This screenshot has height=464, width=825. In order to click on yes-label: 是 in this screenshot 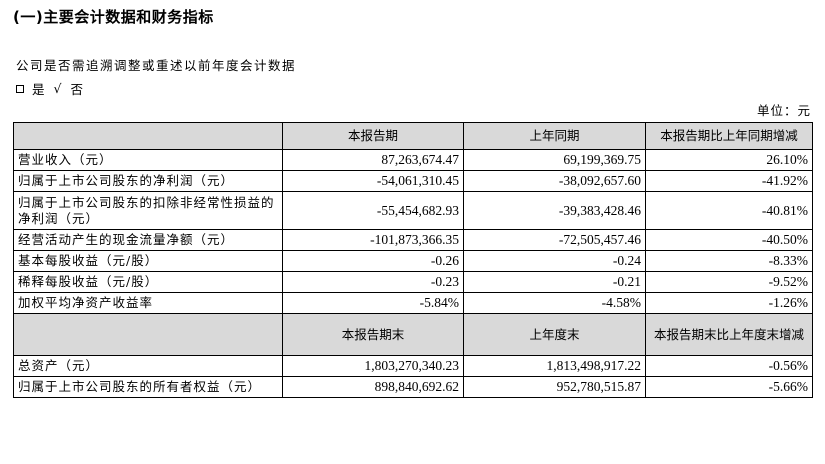, I will do `click(39, 89)`.